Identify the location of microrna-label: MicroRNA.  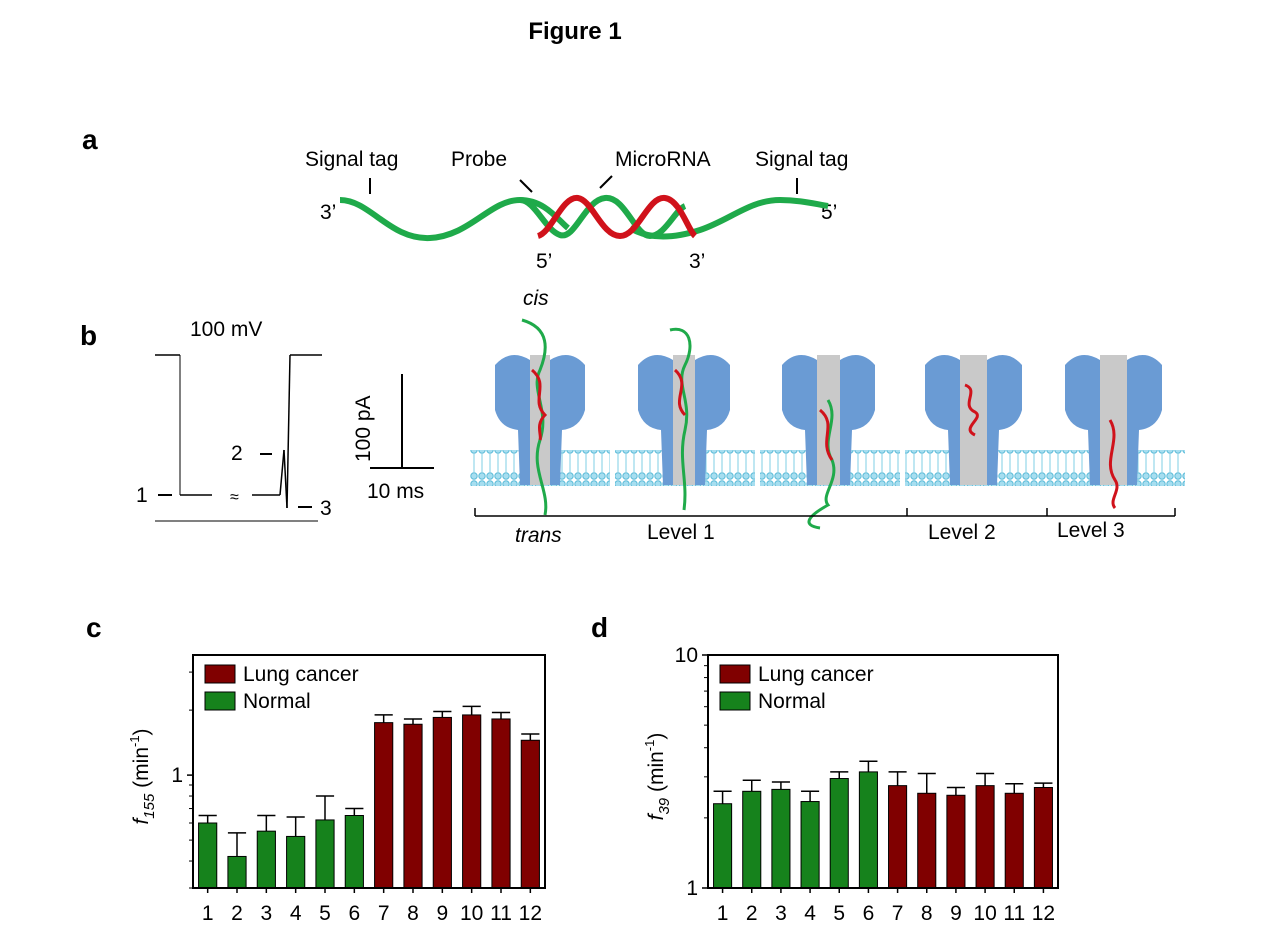
(663, 159).